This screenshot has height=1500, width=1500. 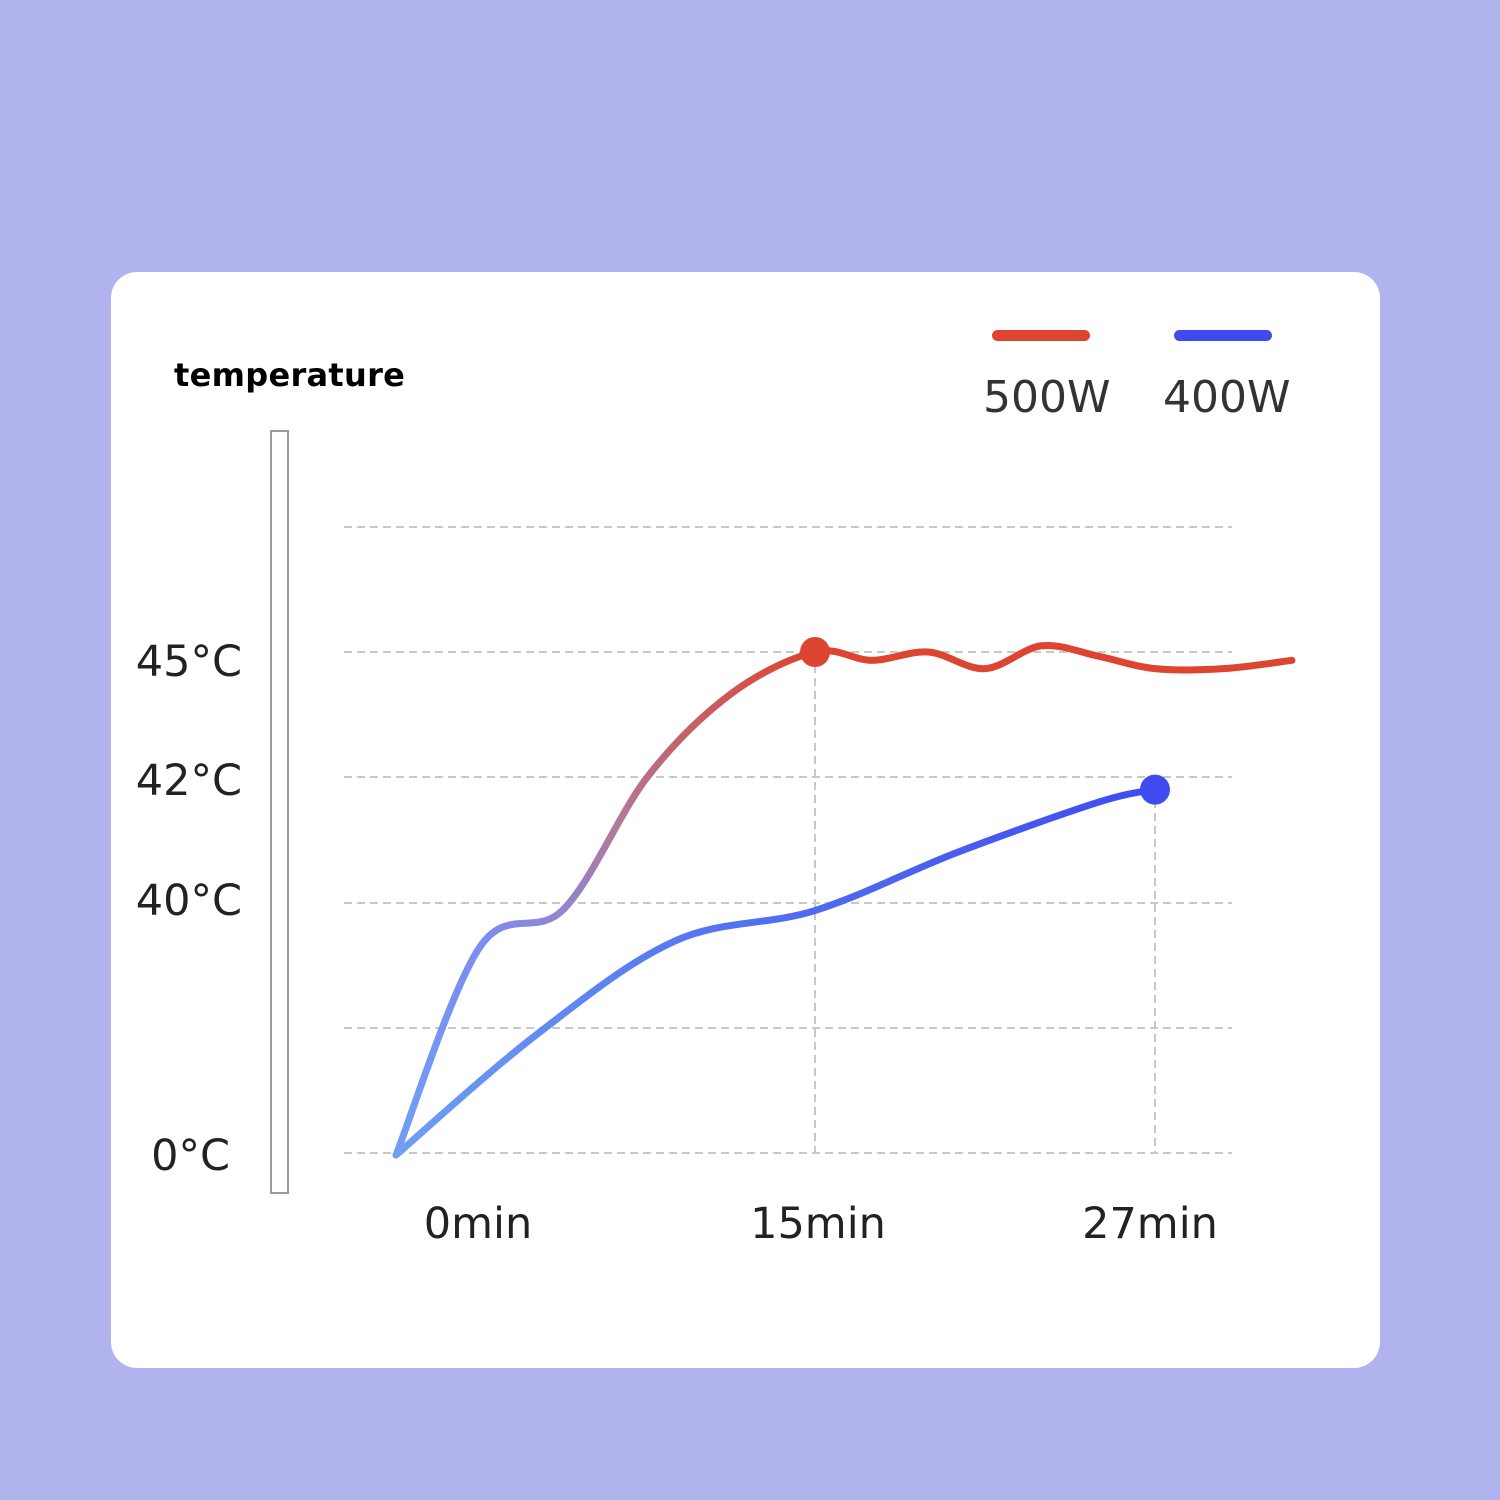 I want to click on x-tick-label: 0min, so click(x=478, y=1224).